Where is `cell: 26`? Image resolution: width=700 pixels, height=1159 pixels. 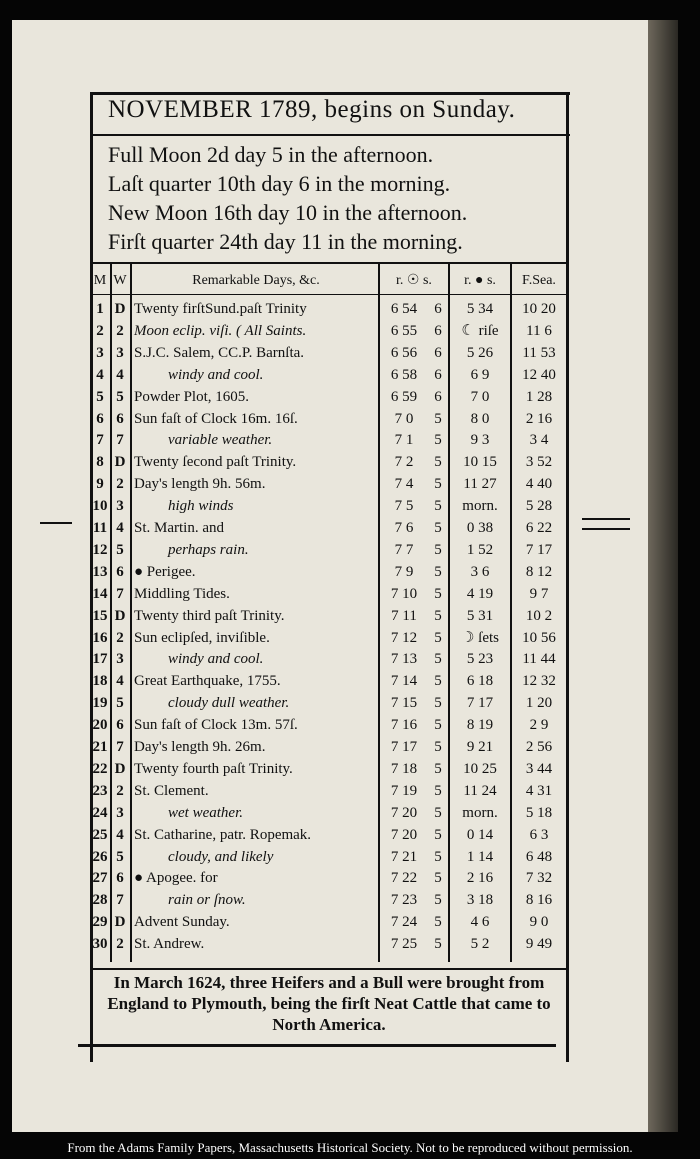
cell: 26 is located at coordinates (100, 856).